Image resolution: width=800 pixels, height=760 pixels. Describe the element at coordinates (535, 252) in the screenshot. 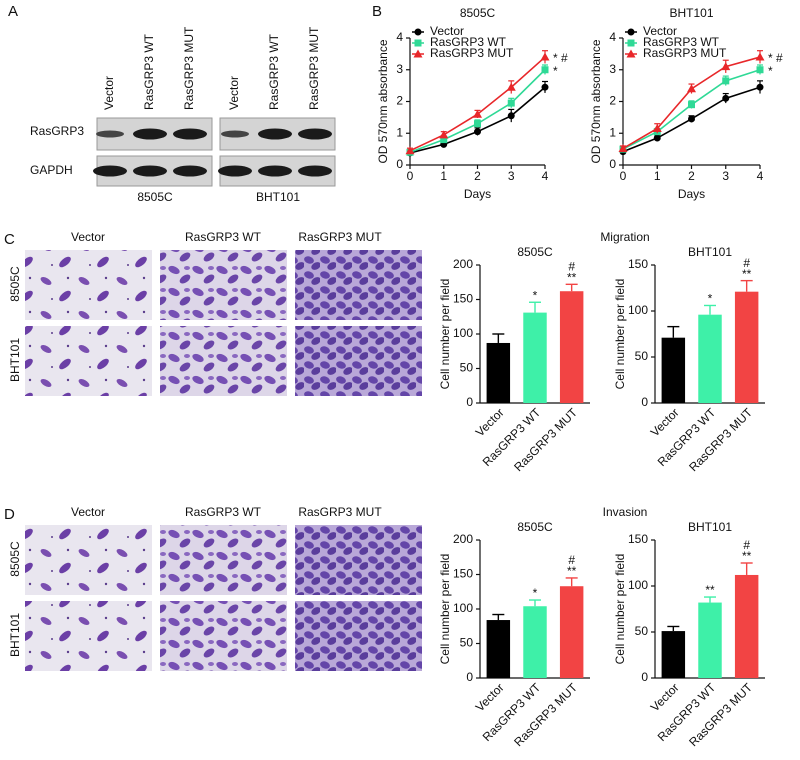

I see `chart-title: 8505C` at that location.